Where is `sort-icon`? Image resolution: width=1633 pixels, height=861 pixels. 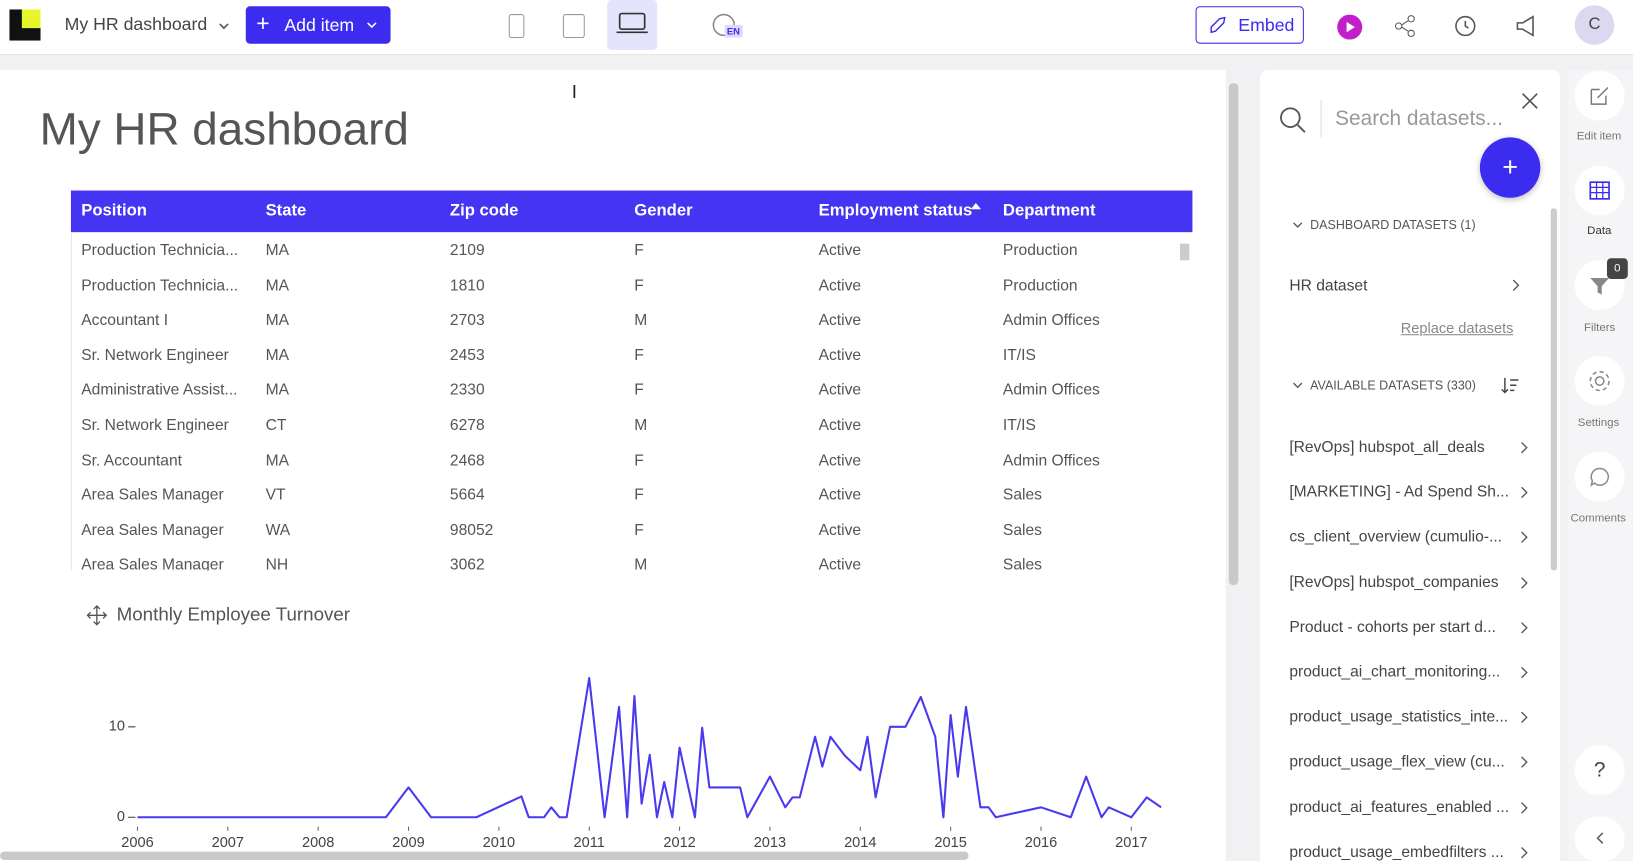 sort-icon is located at coordinates (1510, 385).